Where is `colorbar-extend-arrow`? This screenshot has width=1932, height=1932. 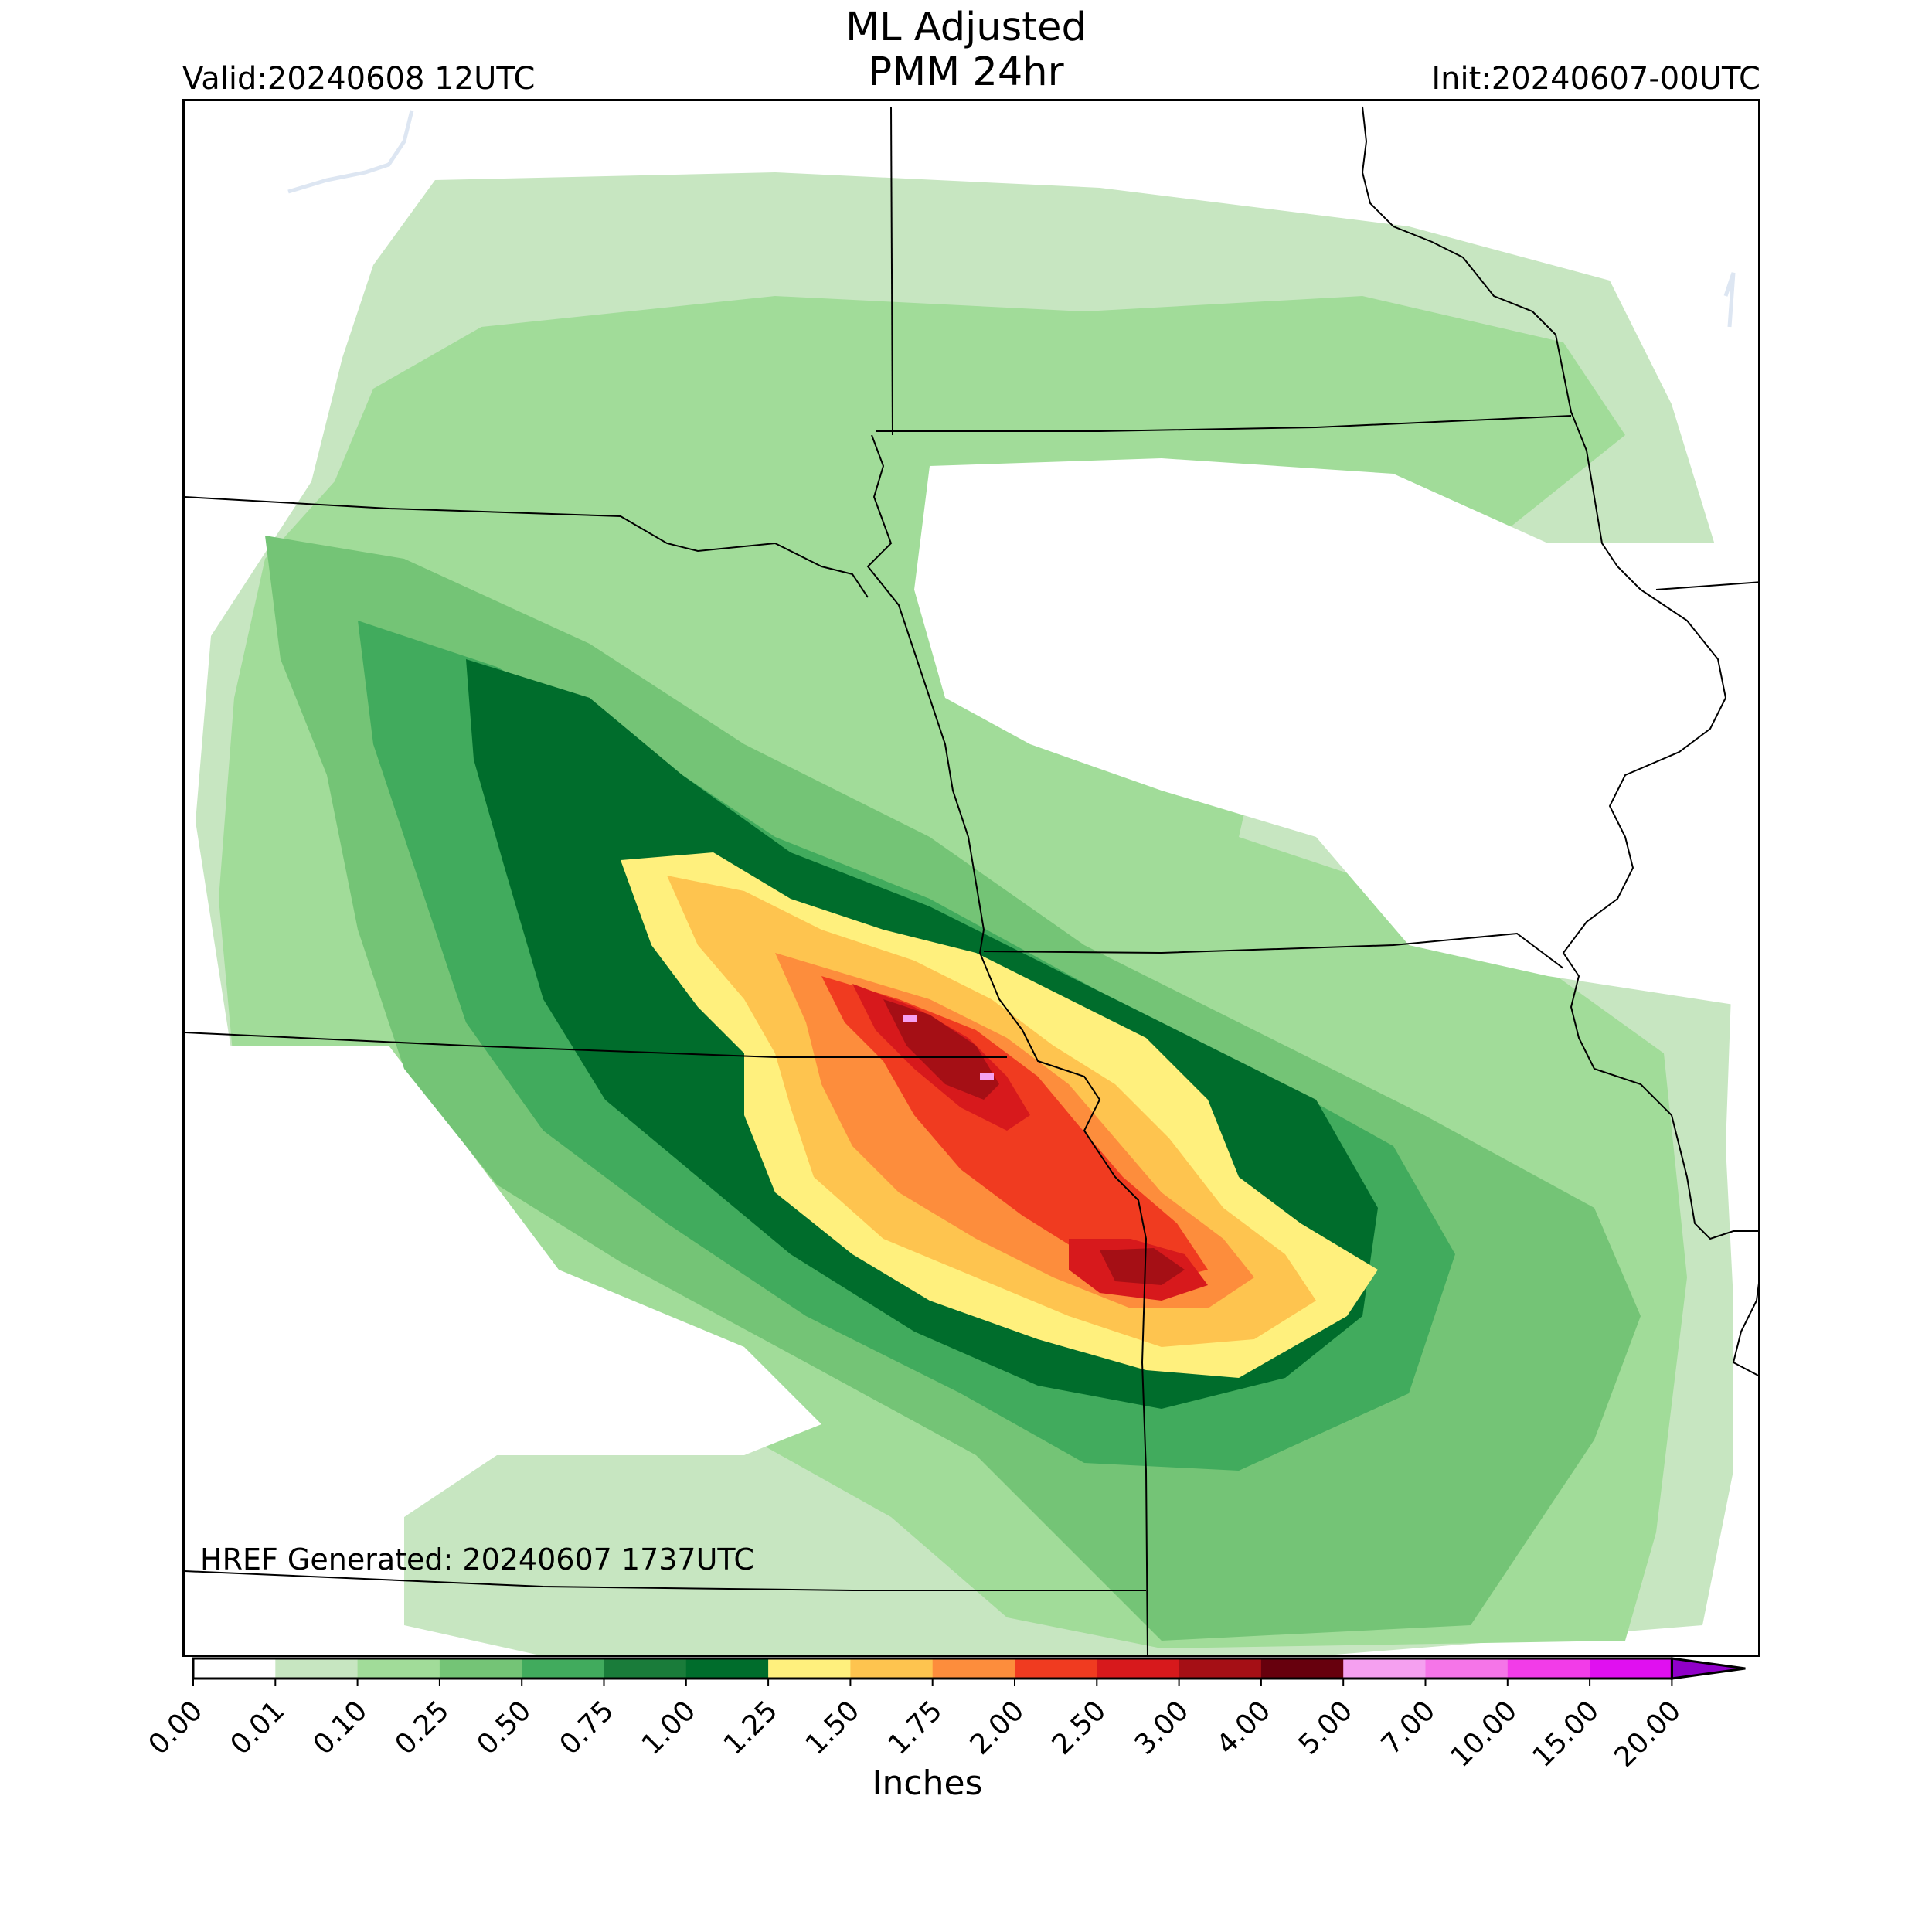 colorbar-extend-arrow is located at coordinates (1708, 1669).